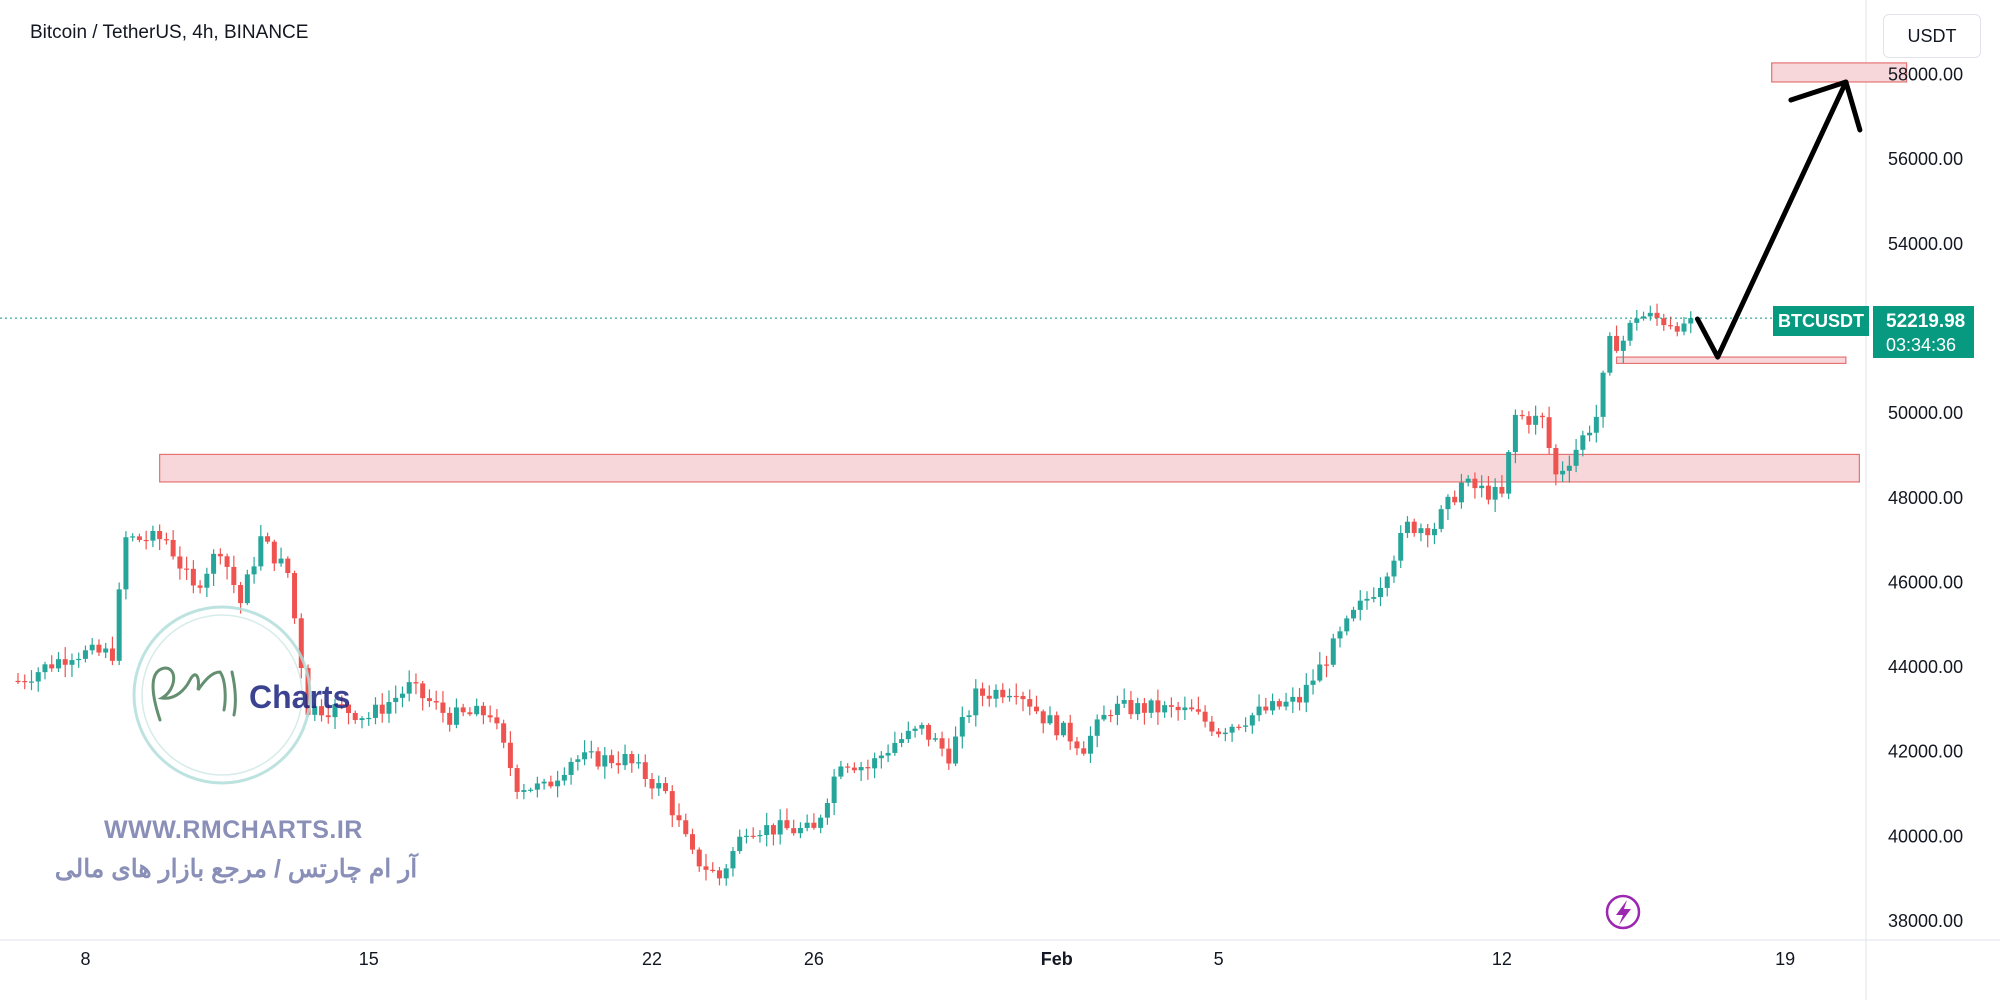 Image resolution: width=2000 pixels, height=1000 pixels. What do you see at coordinates (222, 695) in the screenshot?
I see `watermark-logo-circle` at bounding box center [222, 695].